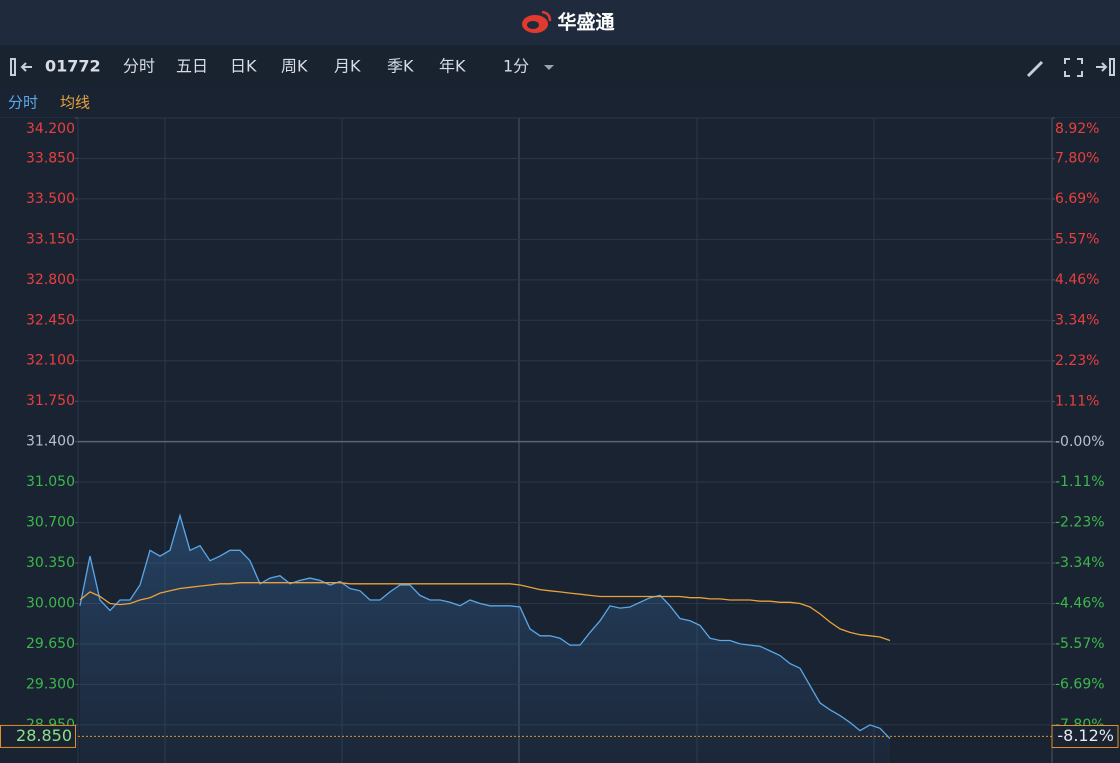  What do you see at coordinates (1077, 361) in the screenshot?
I see `y2-tick-label: 2.23%` at bounding box center [1077, 361].